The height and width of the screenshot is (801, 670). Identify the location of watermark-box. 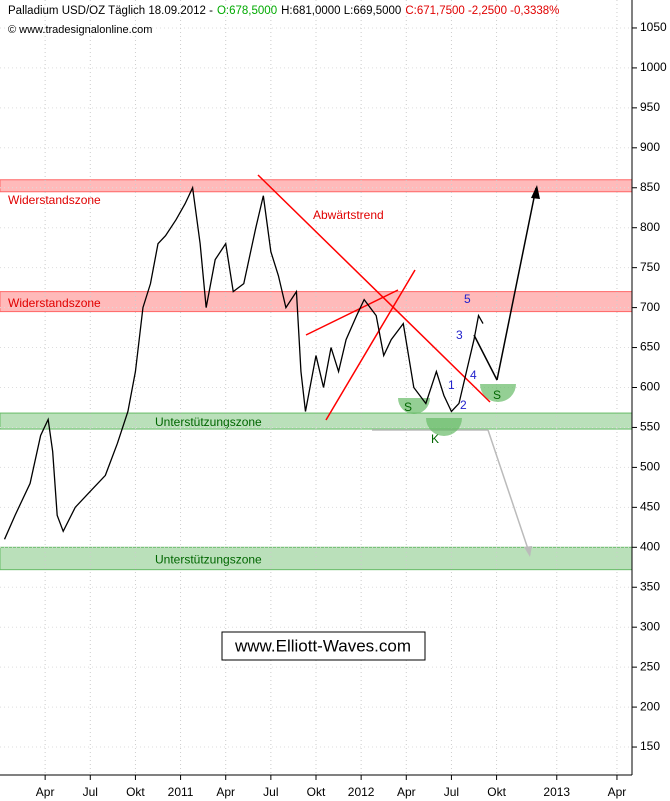
(323, 646).